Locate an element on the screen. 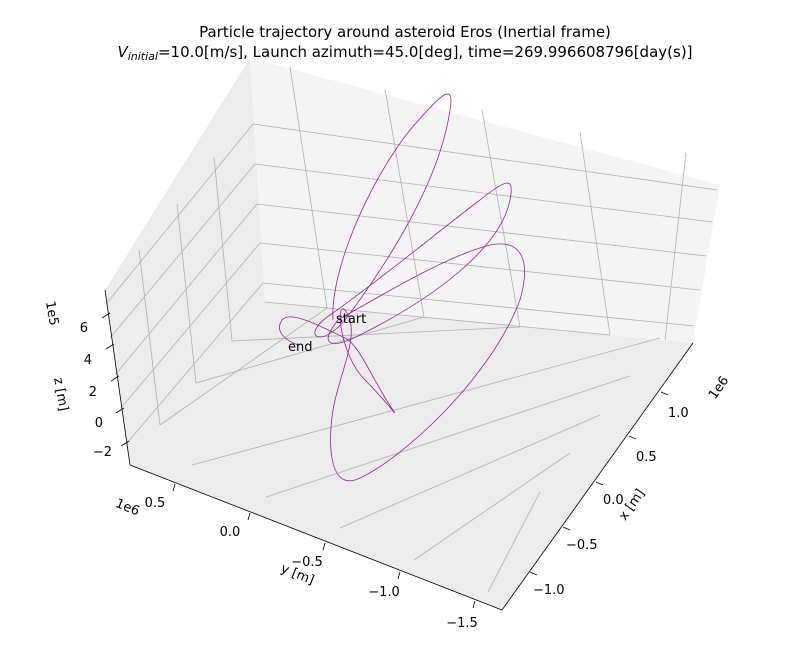 This screenshot has height=657, width=811. x-offset-label: 1e6 is located at coordinates (719, 388).